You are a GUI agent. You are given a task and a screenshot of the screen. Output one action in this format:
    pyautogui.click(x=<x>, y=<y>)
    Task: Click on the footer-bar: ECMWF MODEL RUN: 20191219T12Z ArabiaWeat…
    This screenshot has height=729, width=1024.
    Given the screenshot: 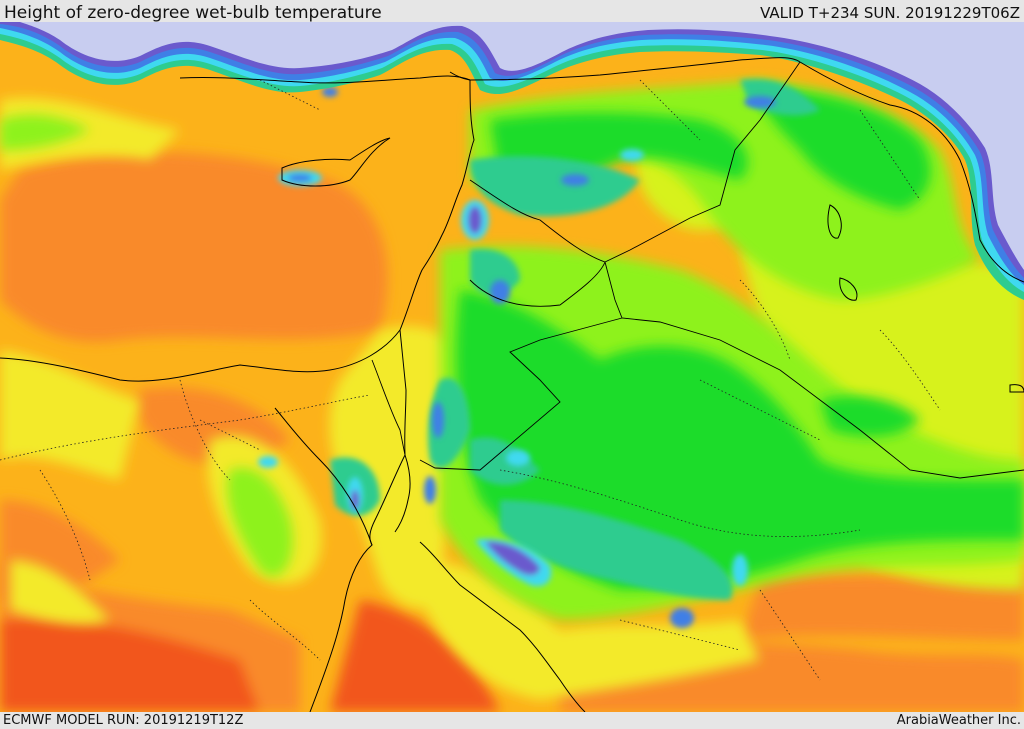 What is the action you would take?
    pyautogui.click(x=512, y=720)
    